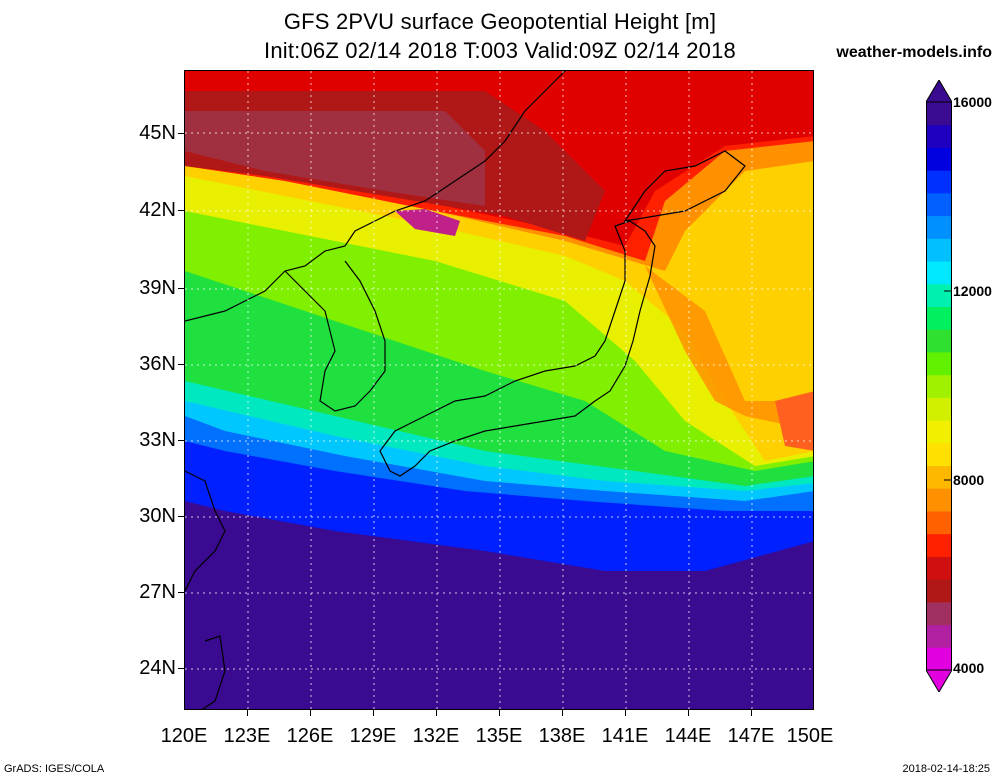 This screenshot has width=1000, height=779. I want to click on grads-credit: GrADS: IGES/COLA, so click(54, 769).